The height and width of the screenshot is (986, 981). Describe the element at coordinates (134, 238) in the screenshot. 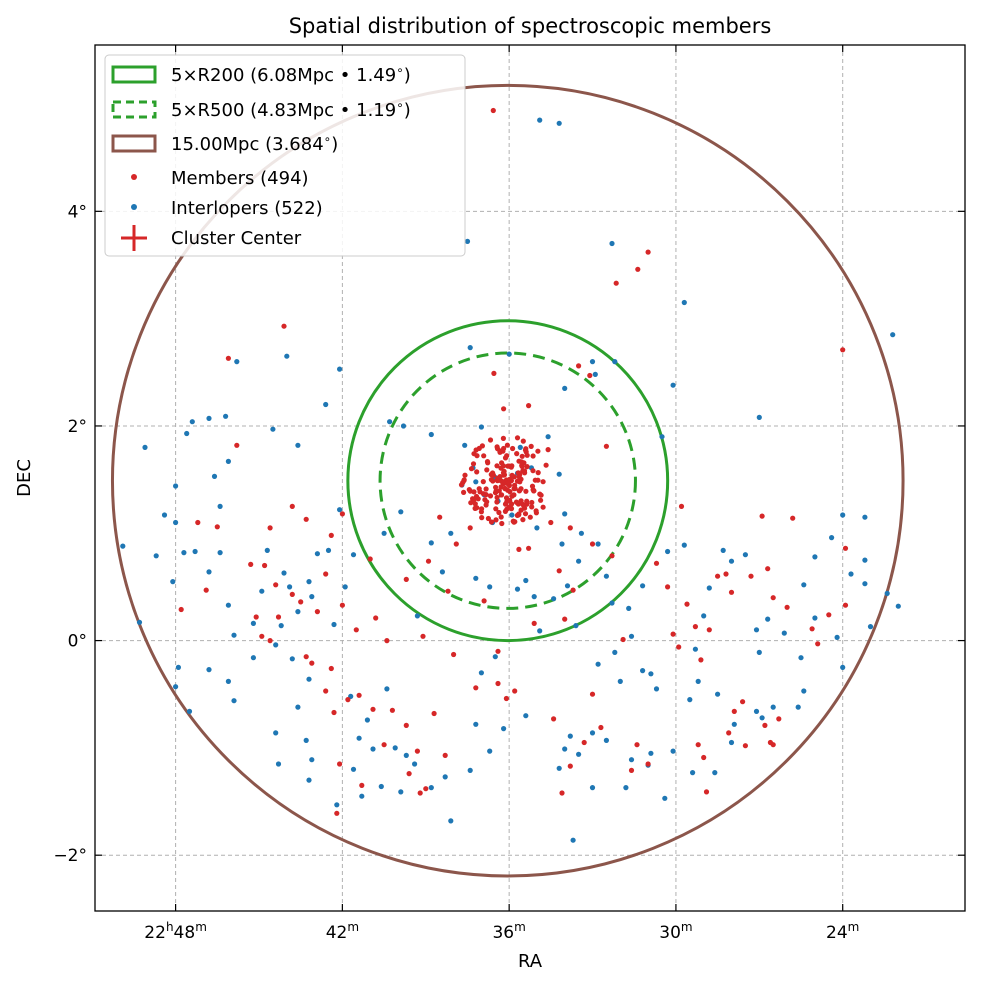

I see `legend-center-marker` at that location.